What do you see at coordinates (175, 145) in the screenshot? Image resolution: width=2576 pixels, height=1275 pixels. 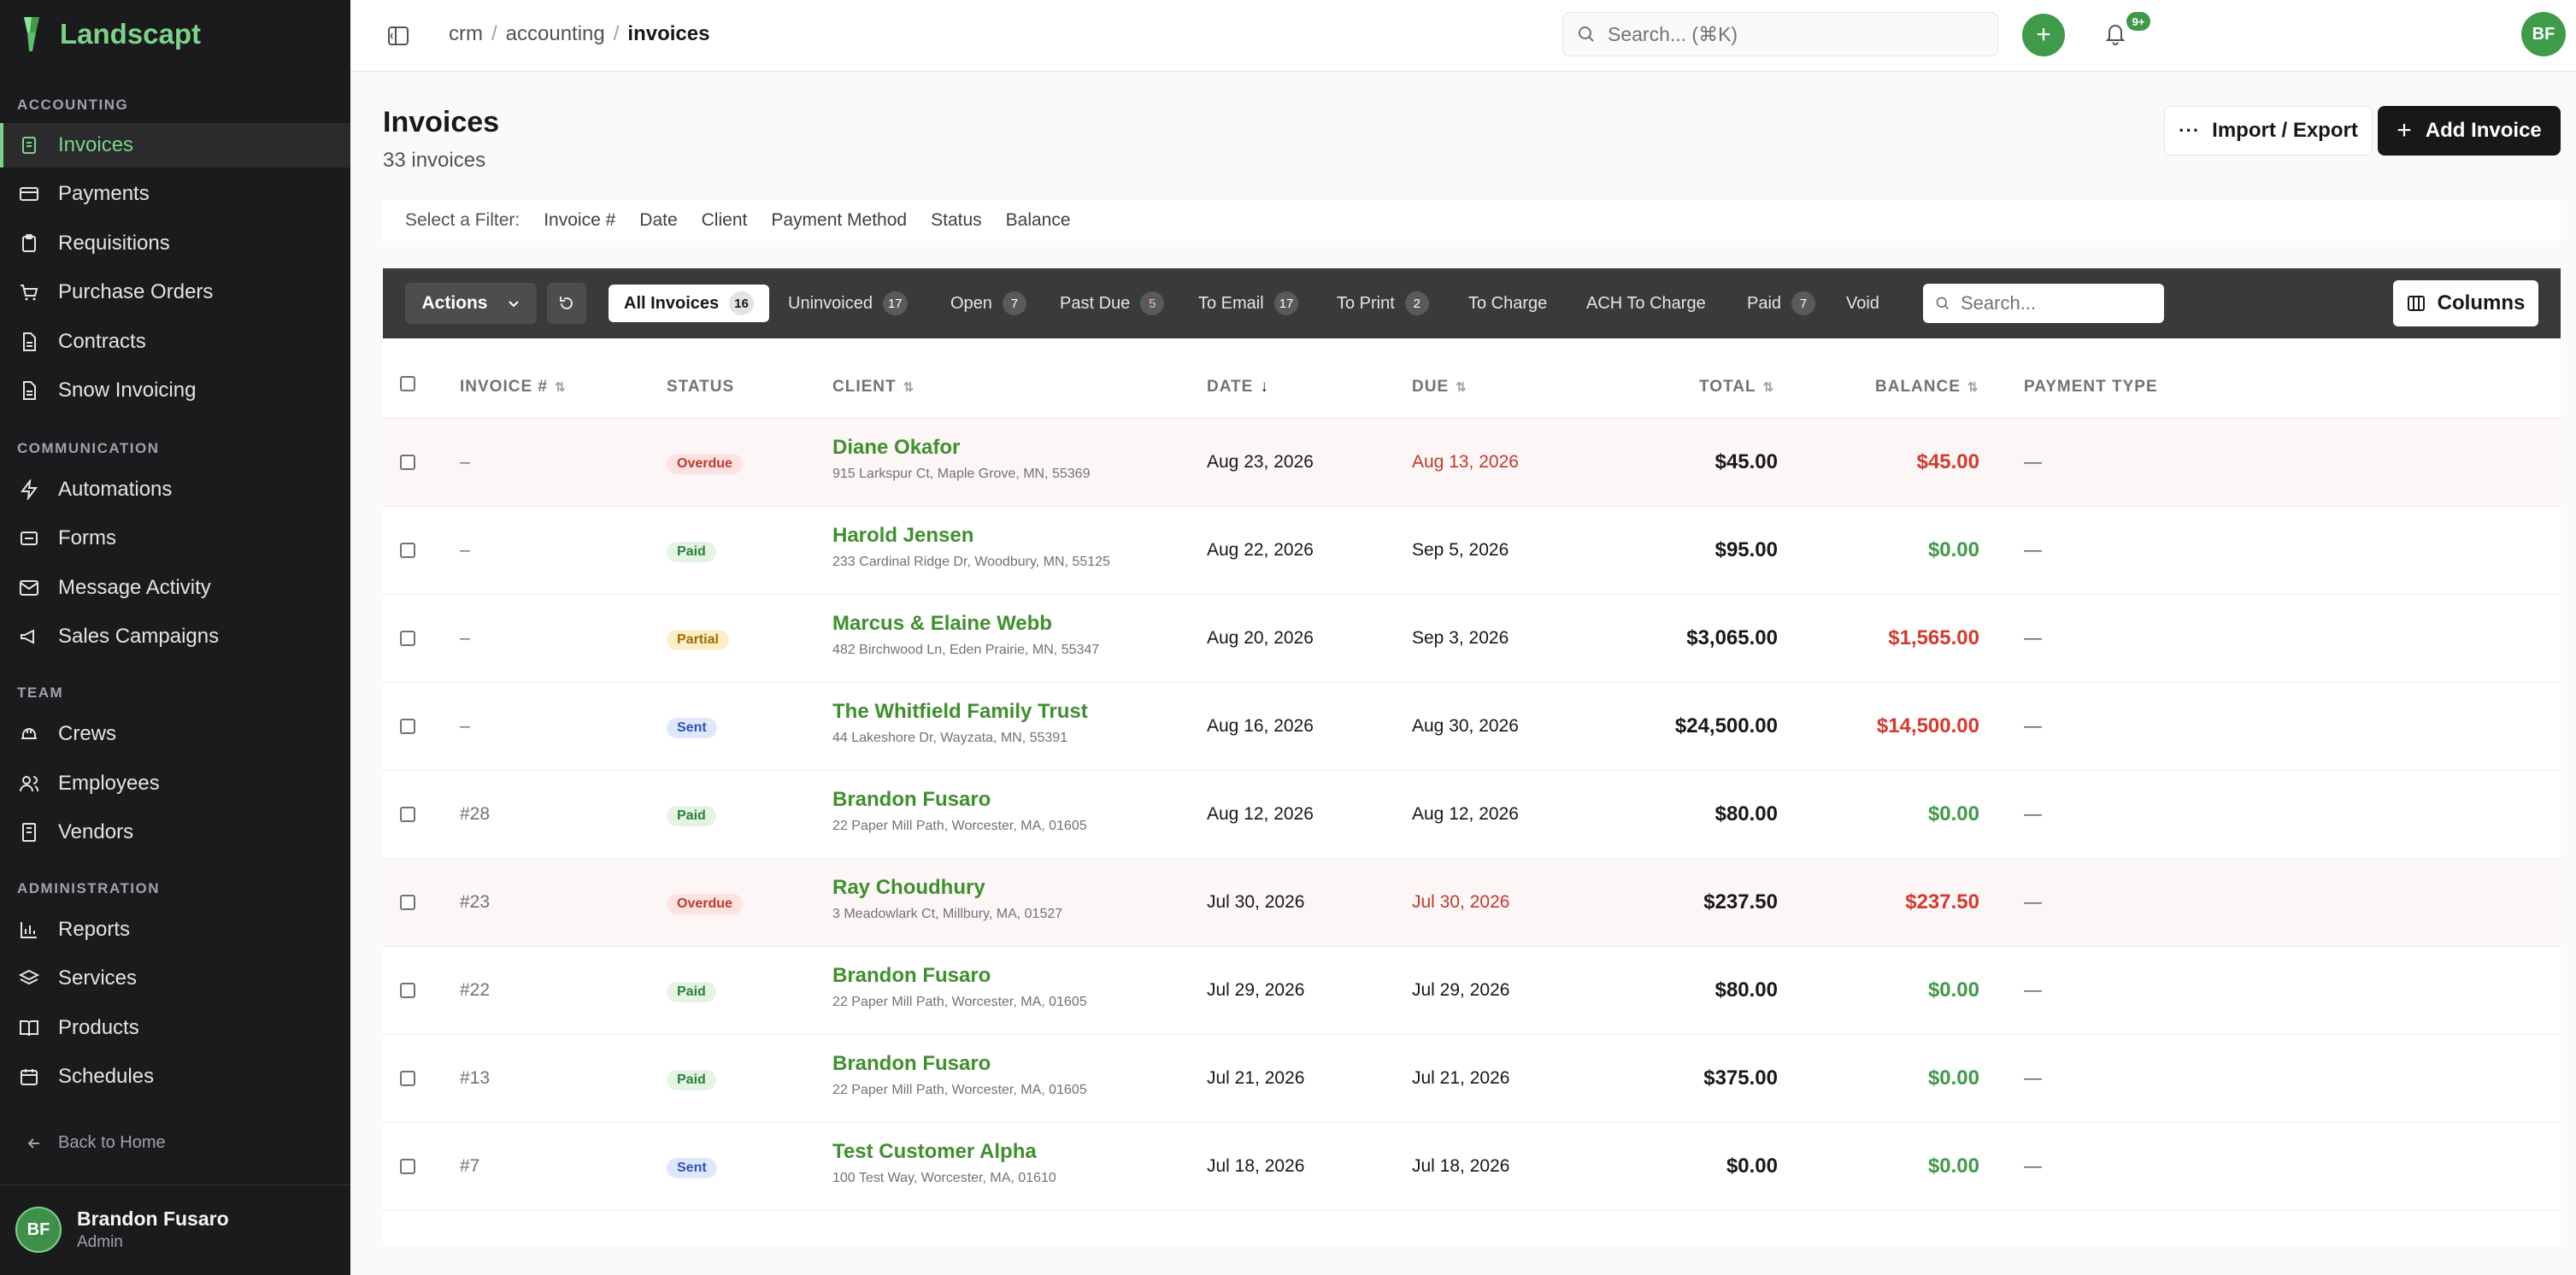 I see `sidebar-item-invoices: Invoices` at bounding box center [175, 145].